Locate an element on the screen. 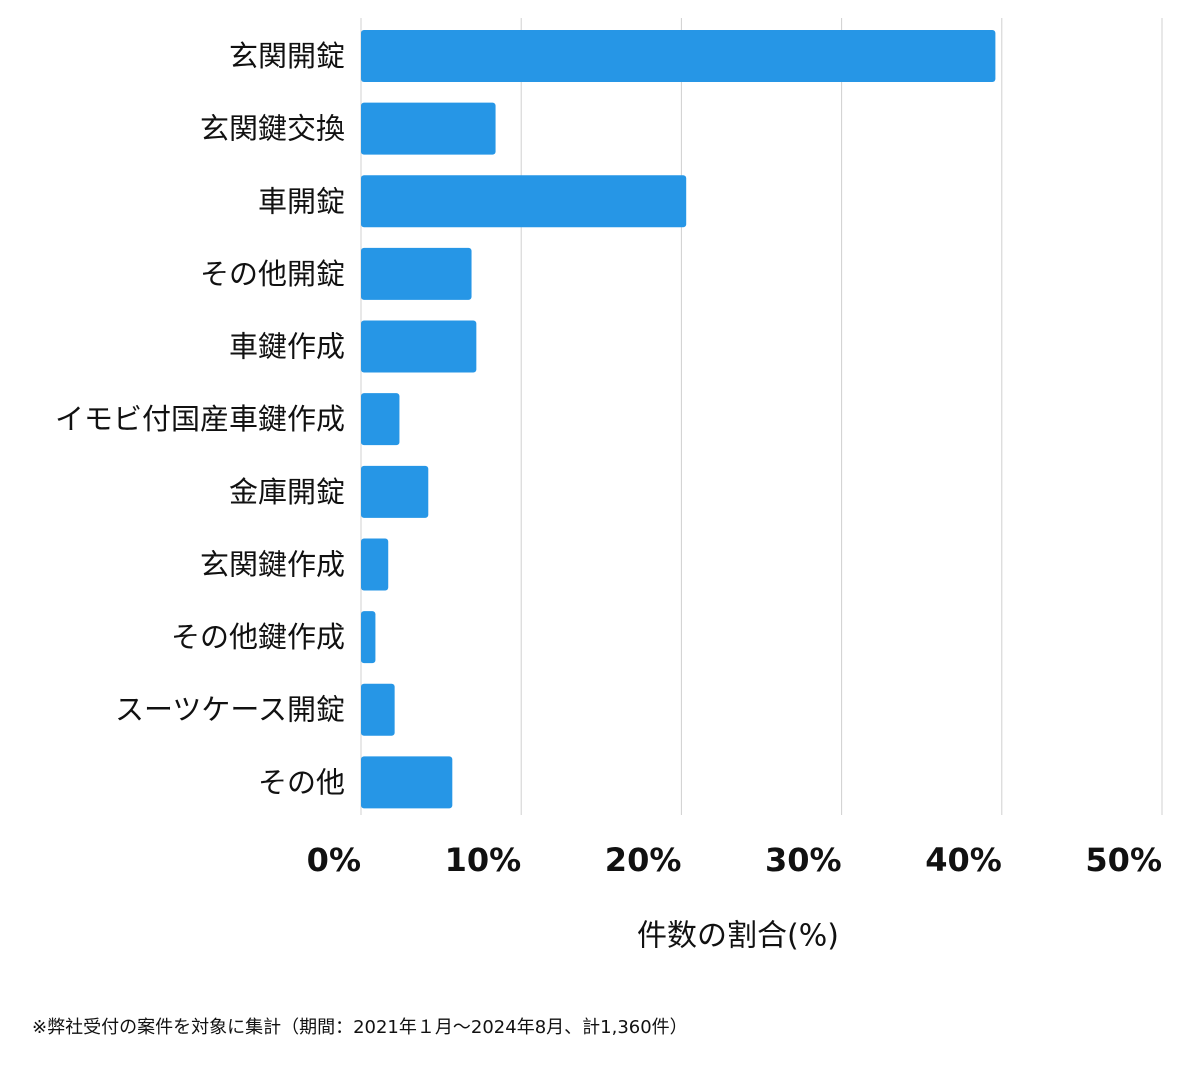  x-tick-label: 20% is located at coordinates (643, 860).